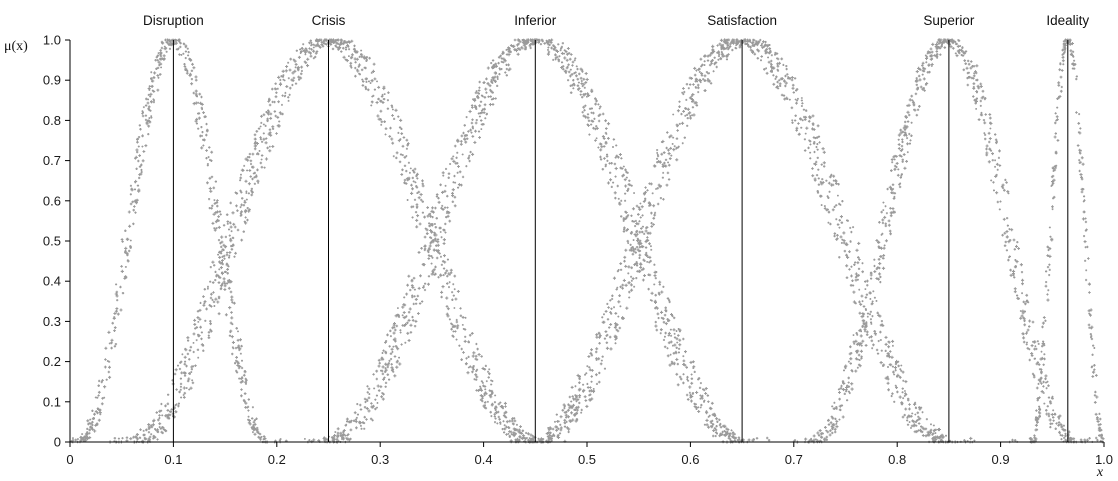  Describe the element at coordinates (173, 20) in the screenshot. I see `category-label-disruption: Disruption` at that location.